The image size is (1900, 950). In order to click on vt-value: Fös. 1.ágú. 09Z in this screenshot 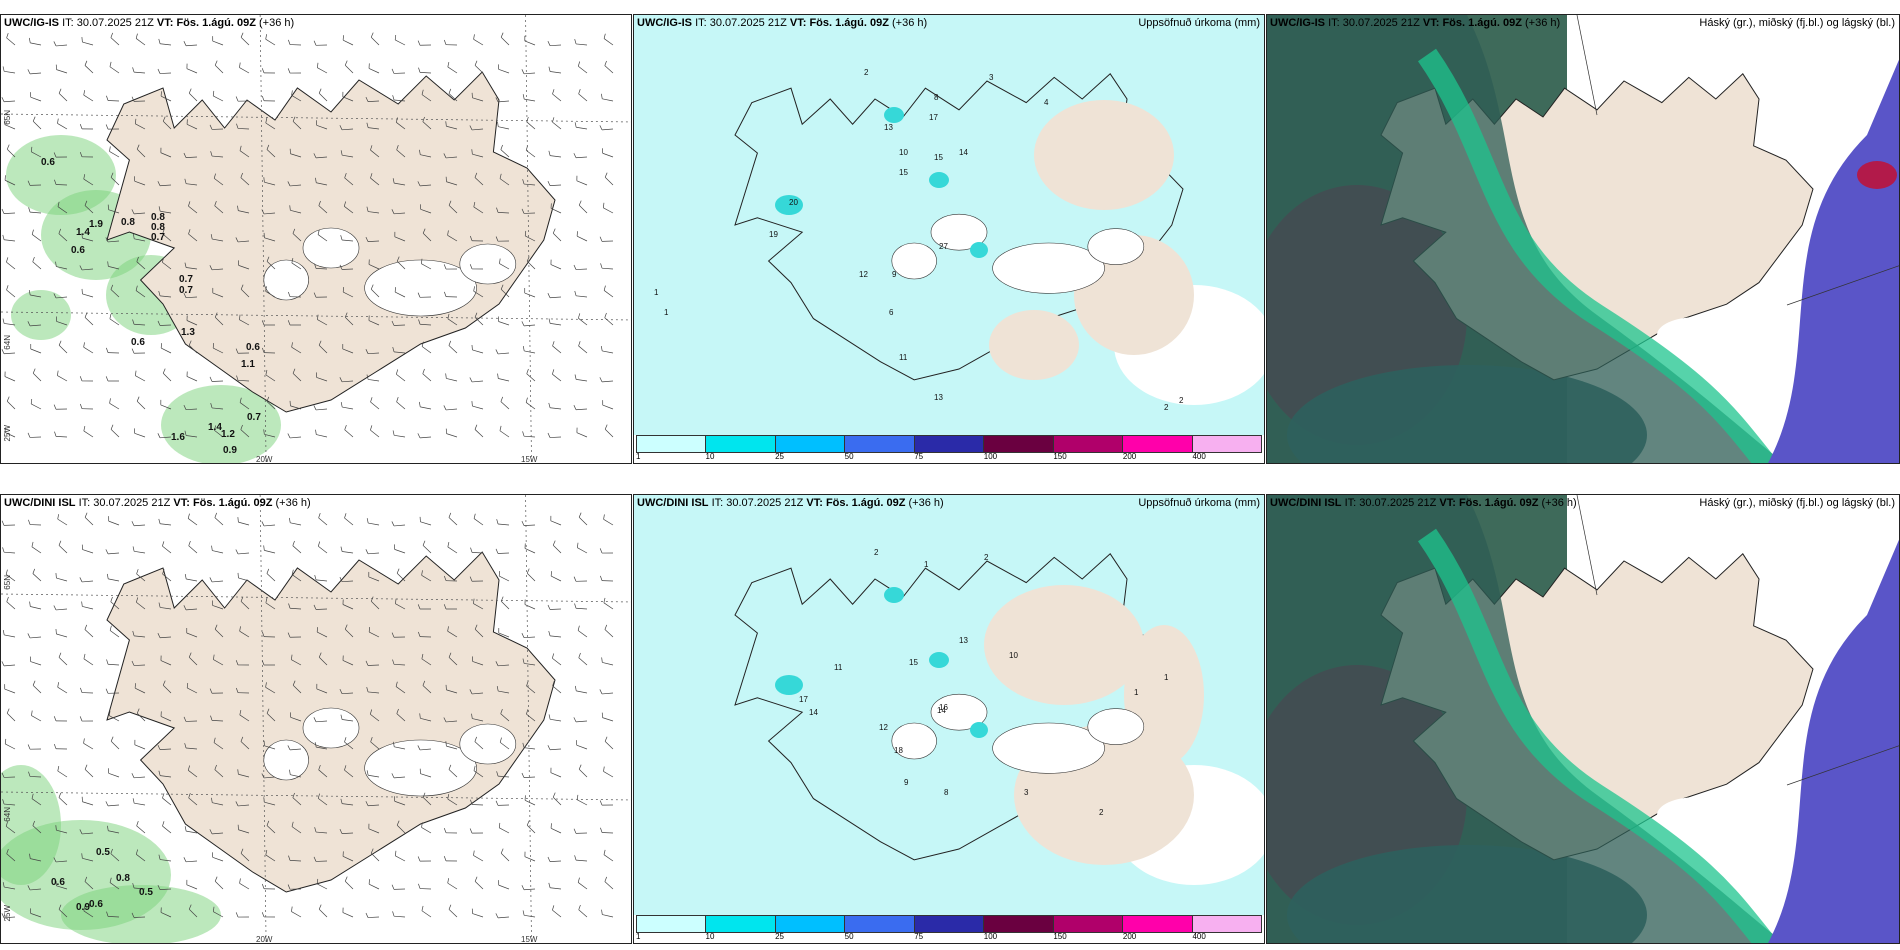, I will do `click(1498, 503)`.